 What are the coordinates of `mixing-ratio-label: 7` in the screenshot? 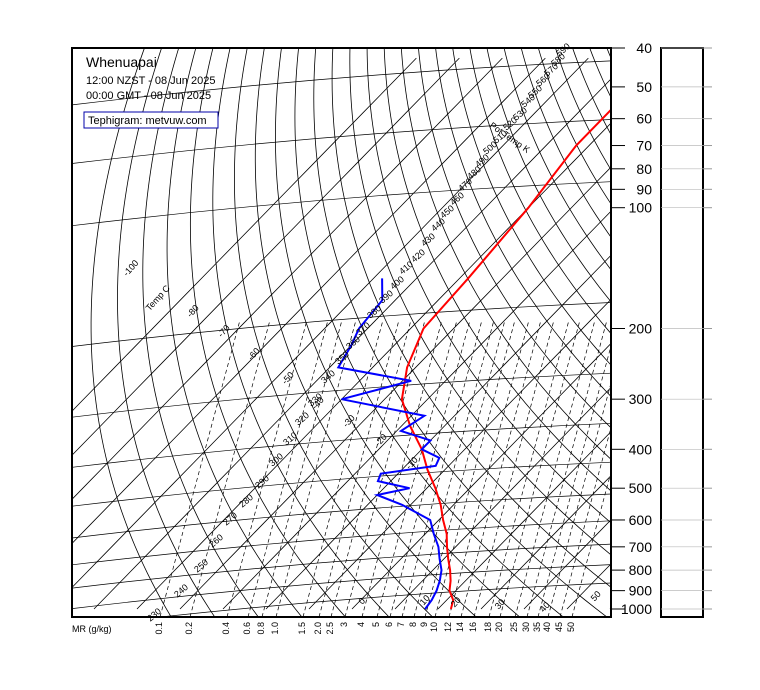 It's located at (401, 624).